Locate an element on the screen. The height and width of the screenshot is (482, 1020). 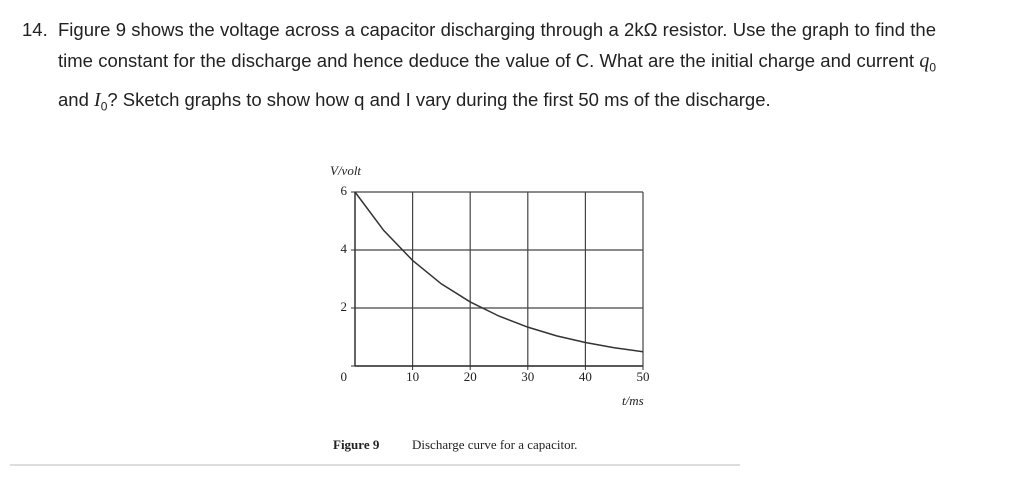
y-tick-label: 2 is located at coordinates (344, 306).